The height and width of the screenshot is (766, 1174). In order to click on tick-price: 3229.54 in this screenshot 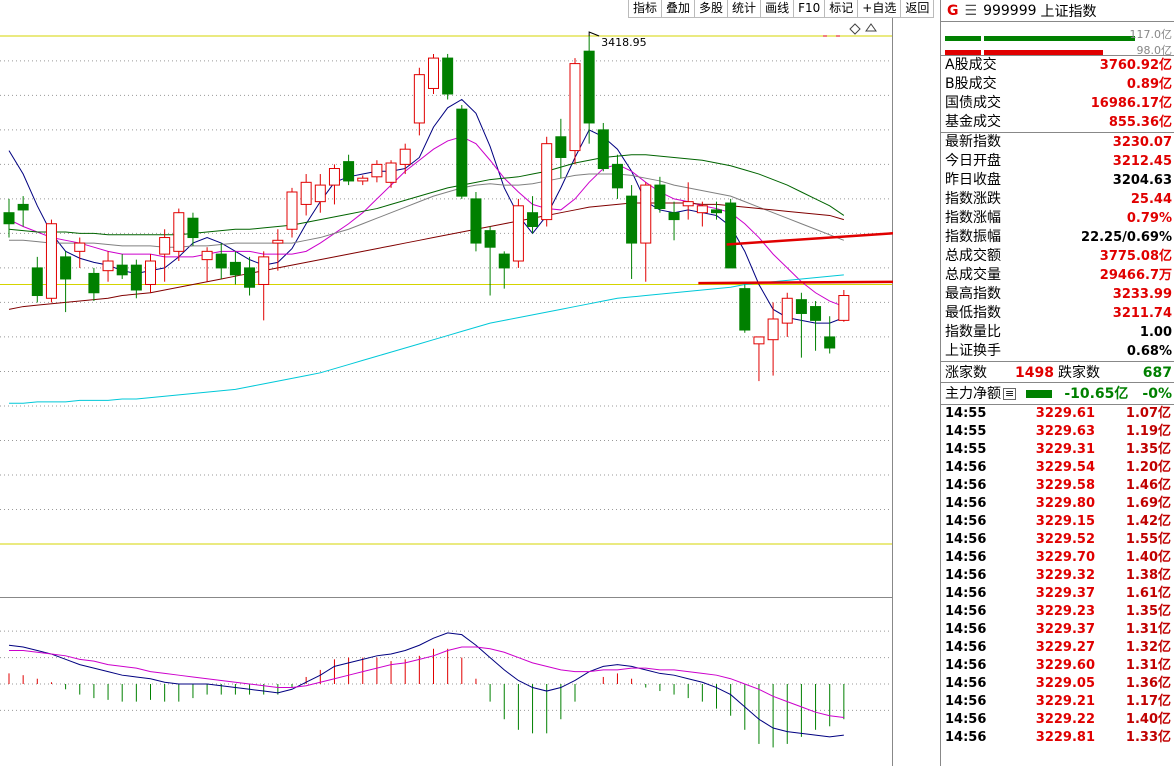, I will do `click(1065, 467)`.